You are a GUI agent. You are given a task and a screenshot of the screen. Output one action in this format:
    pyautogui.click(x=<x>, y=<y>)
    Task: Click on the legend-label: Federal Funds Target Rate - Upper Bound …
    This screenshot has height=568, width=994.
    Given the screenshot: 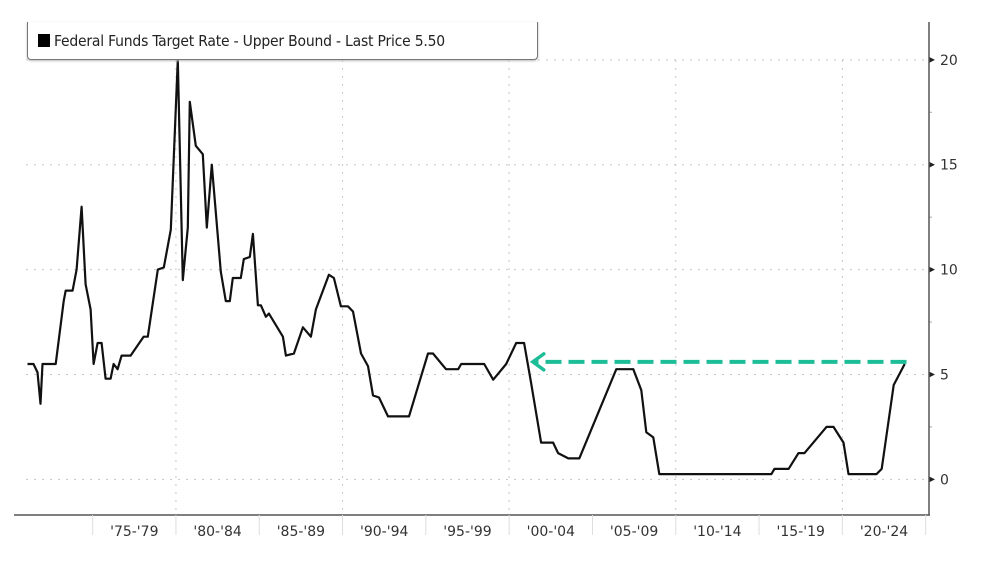 What is the action you would take?
    pyautogui.click(x=249, y=40)
    